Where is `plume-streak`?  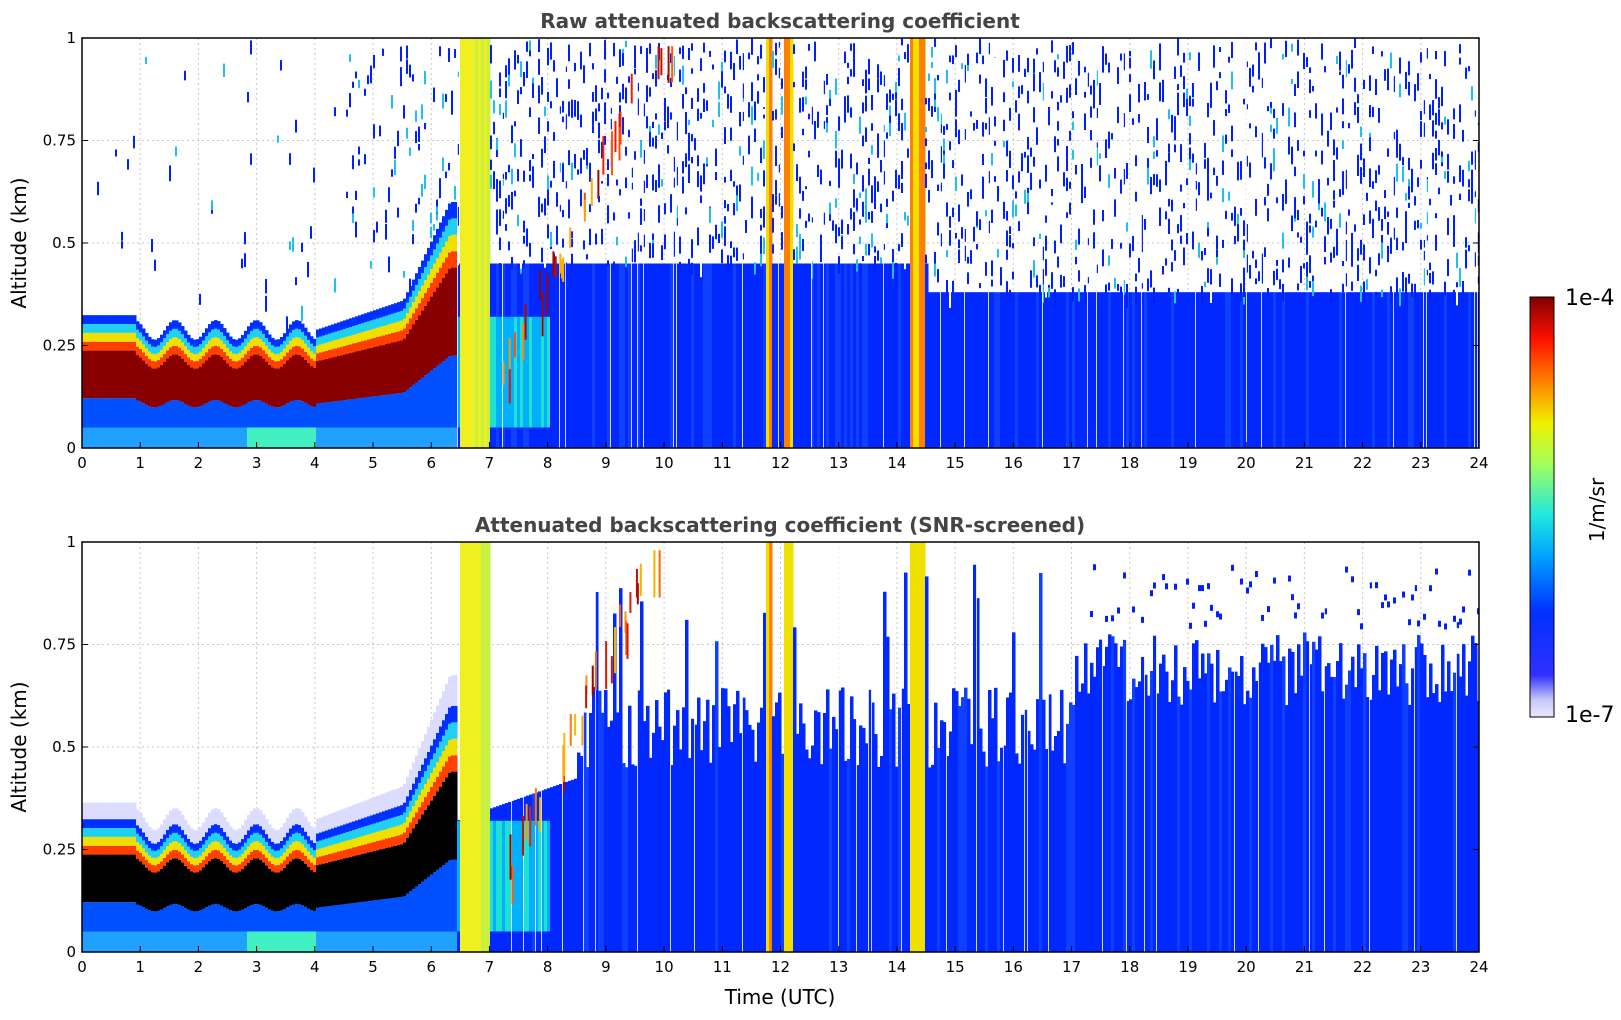 plume-streak is located at coordinates (535, 807).